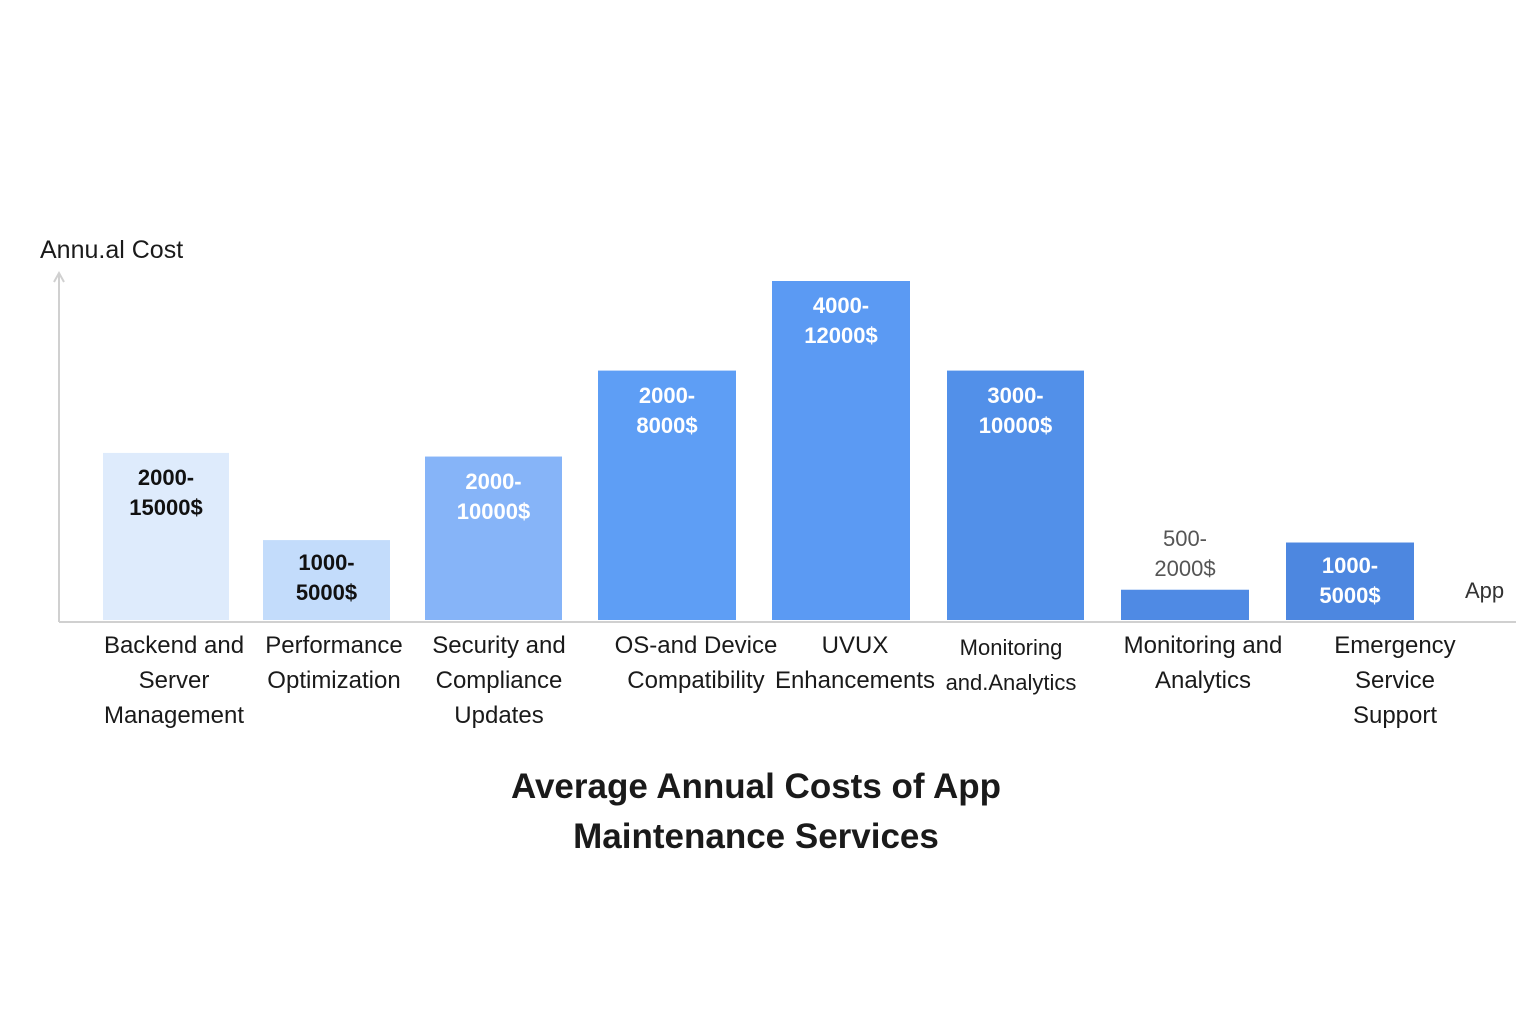 The image size is (1536, 1024). What do you see at coordinates (696, 663) in the screenshot?
I see `x-tick-label: OS-and Device Compatibility` at bounding box center [696, 663].